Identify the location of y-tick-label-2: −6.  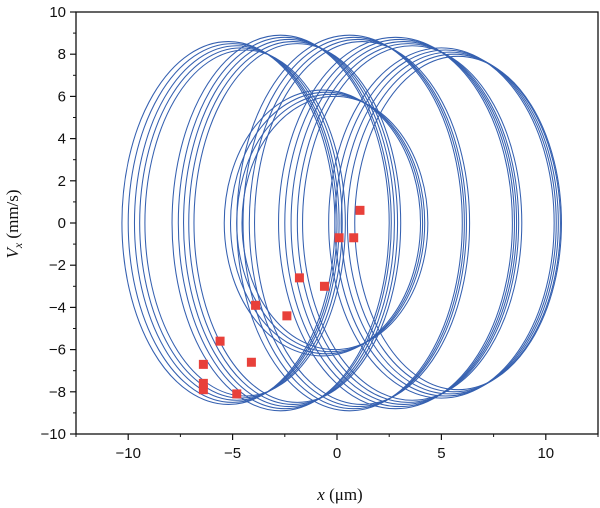
(57, 350).